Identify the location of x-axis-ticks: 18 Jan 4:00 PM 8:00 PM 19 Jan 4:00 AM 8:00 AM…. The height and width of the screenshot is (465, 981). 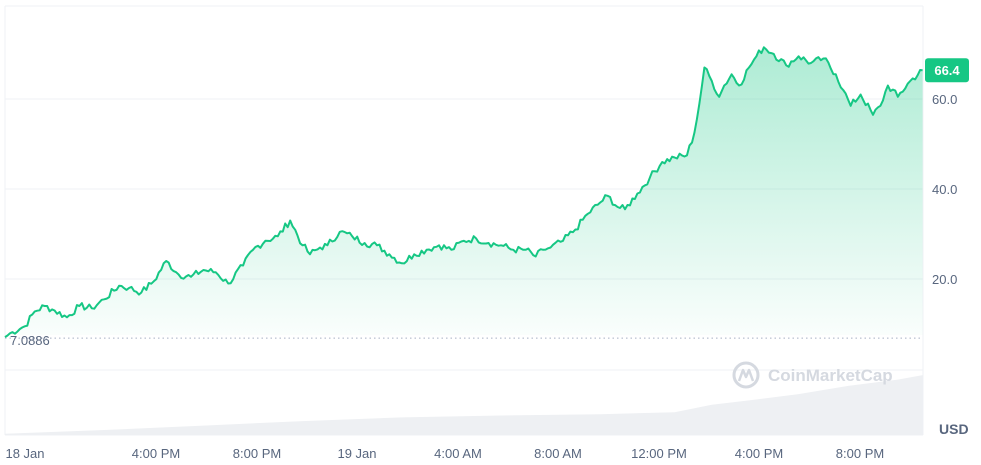
(444, 453).